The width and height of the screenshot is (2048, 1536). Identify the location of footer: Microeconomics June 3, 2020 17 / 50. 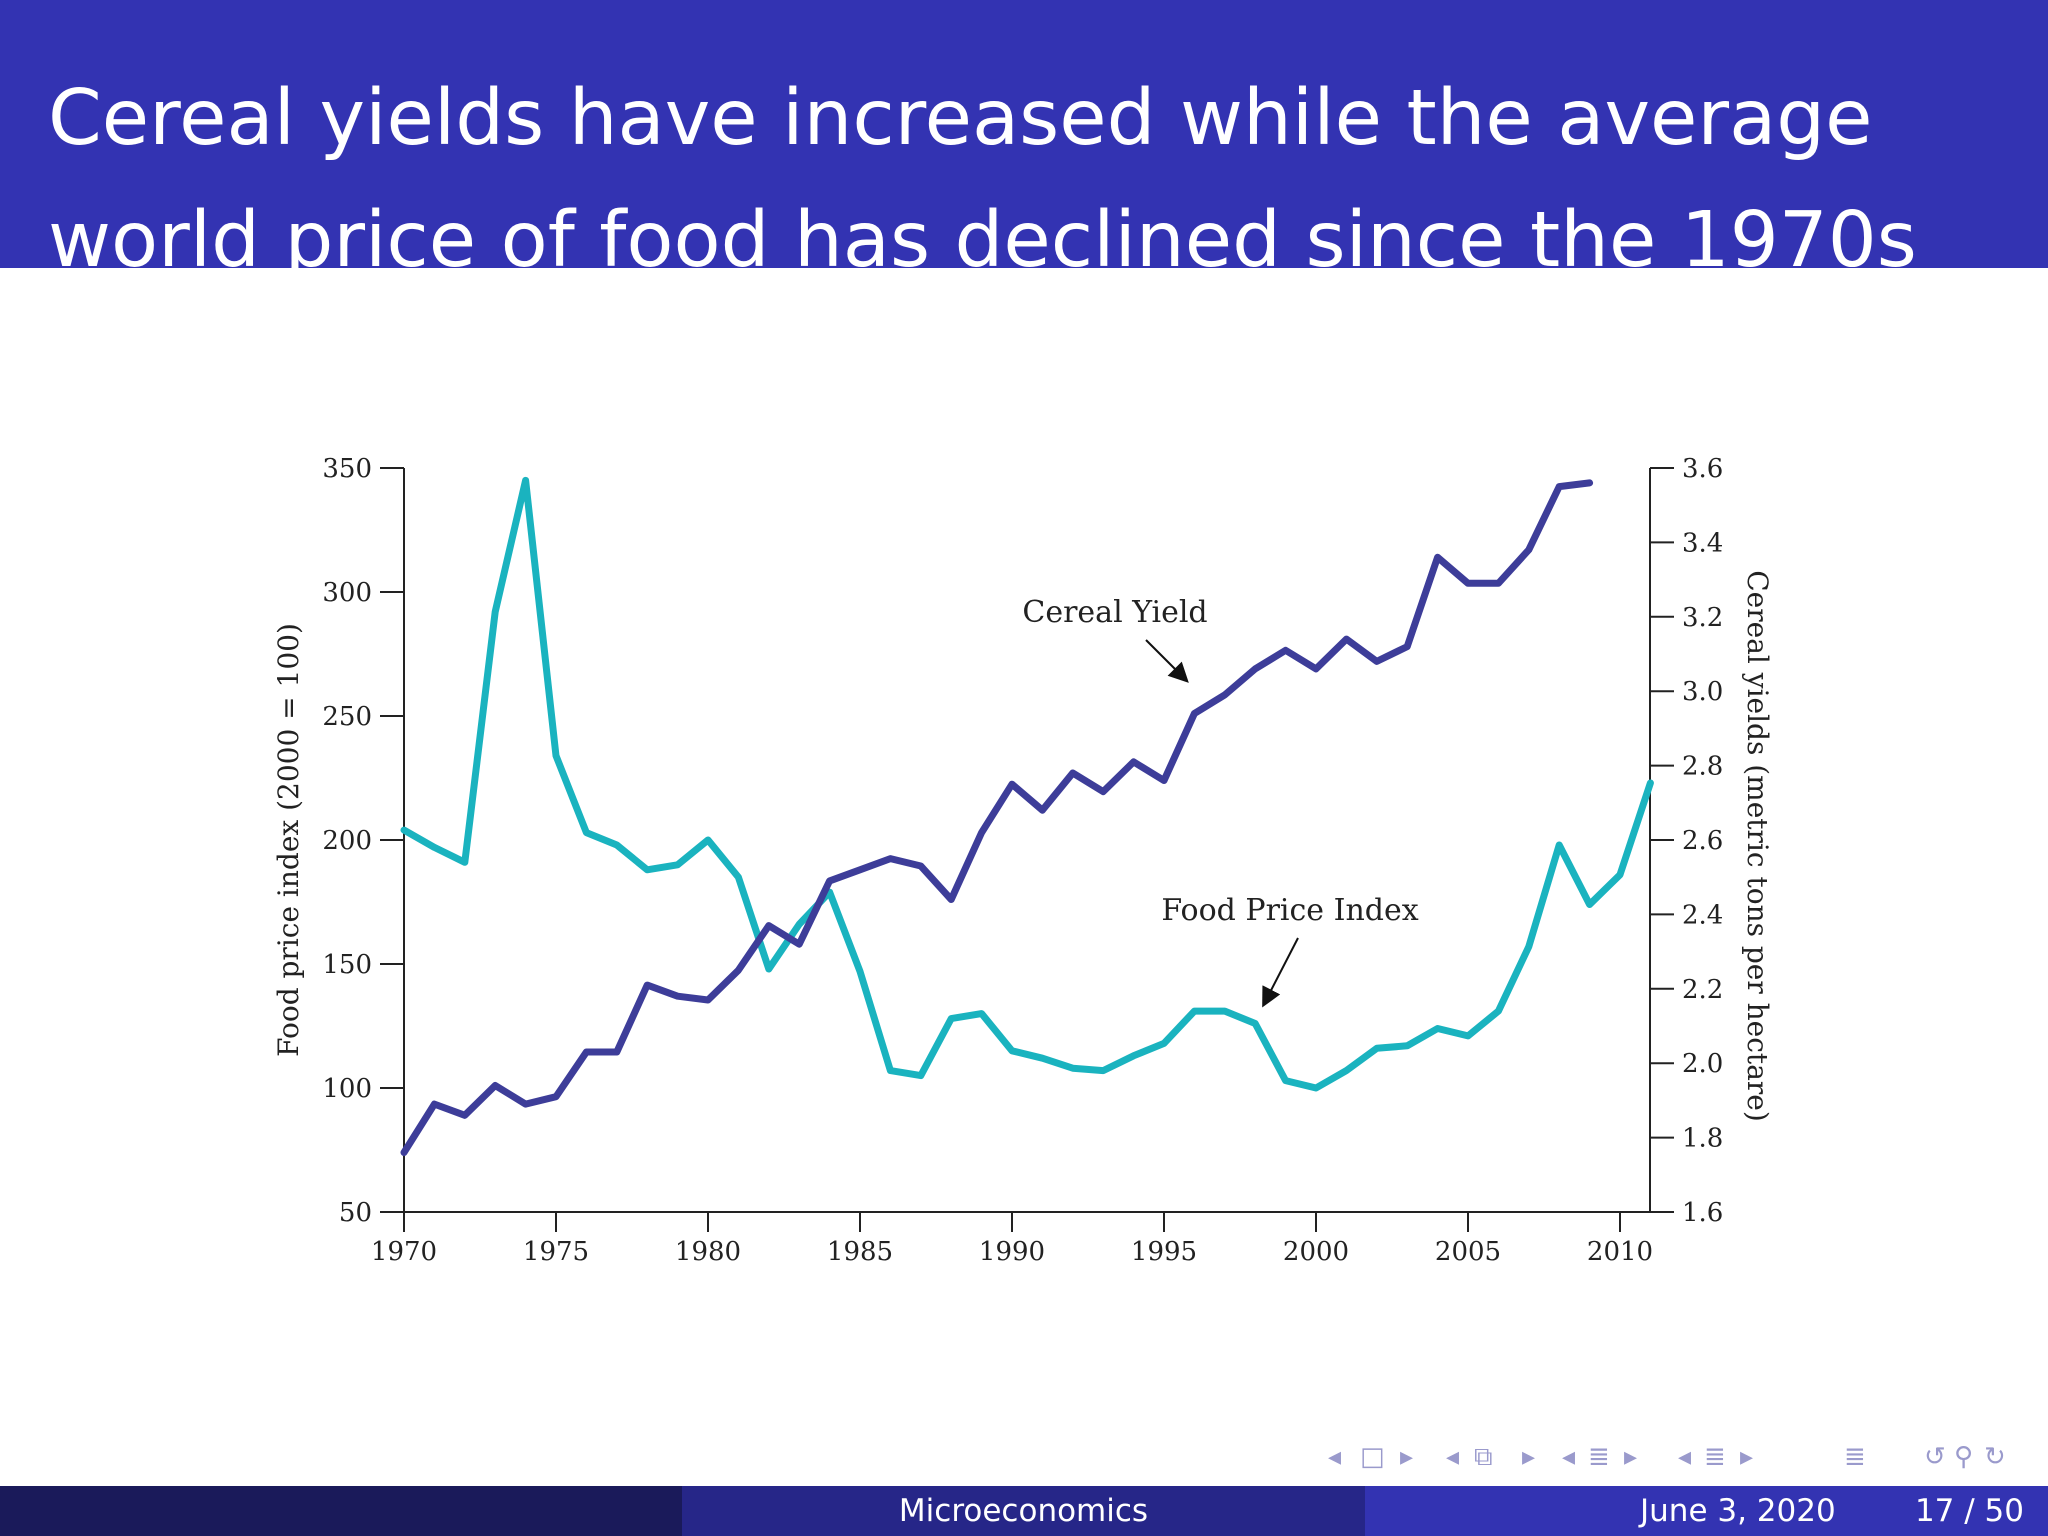
(1024, 1511).